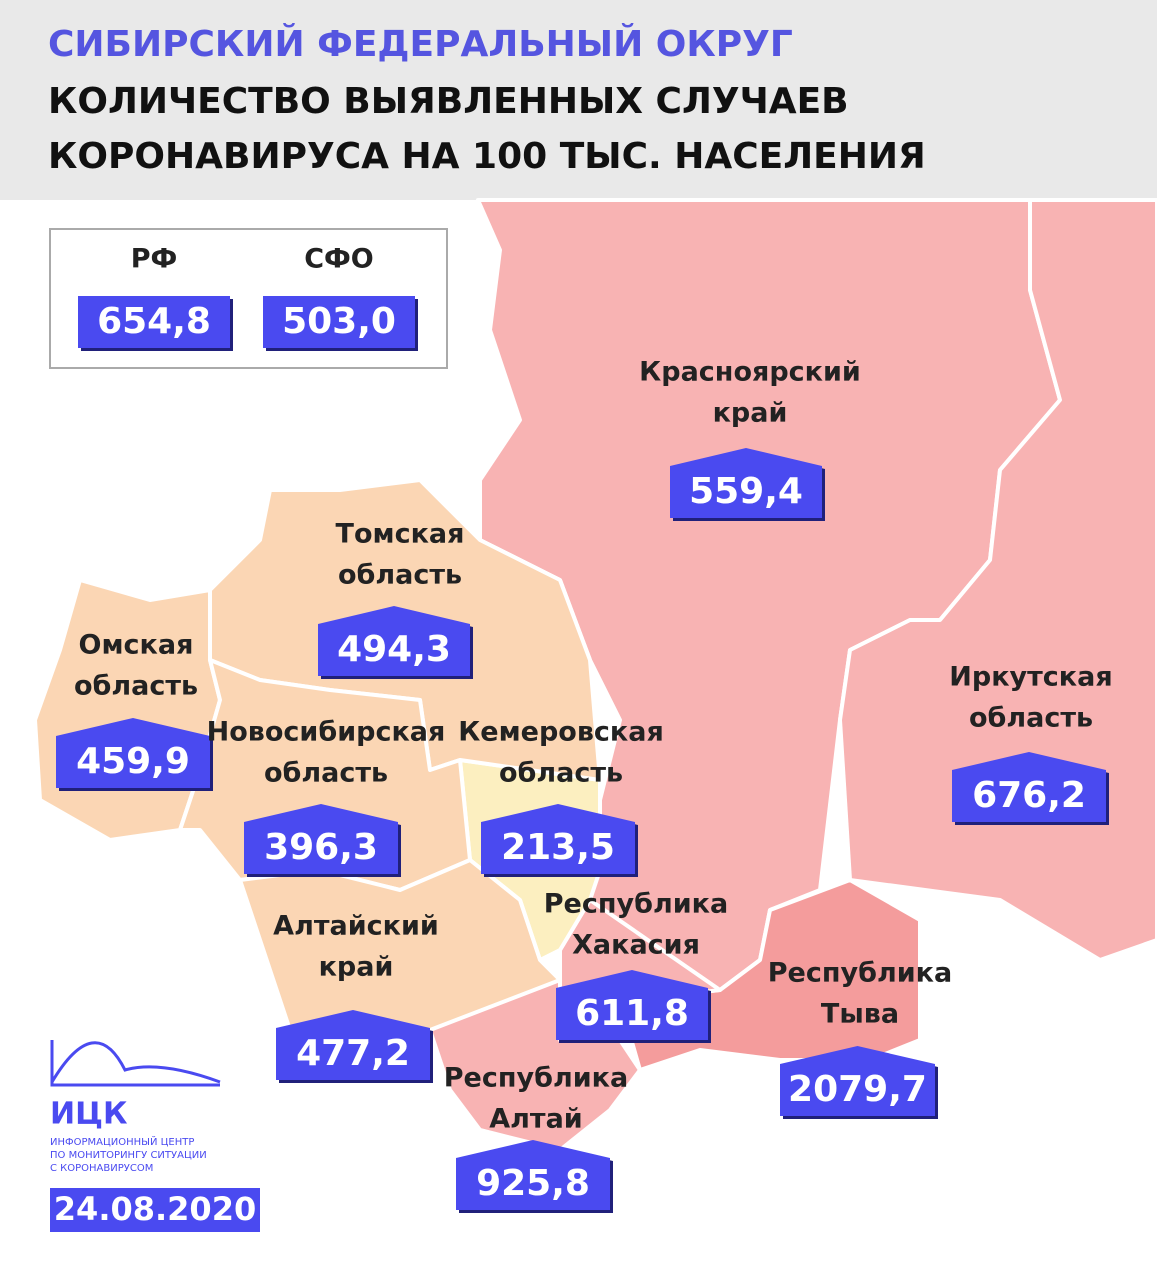 The height and width of the screenshot is (1280, 1157). What do you see at coordinates (746, 491) in the screenshot?
I see `value: 559,4` at bounding box center [746, 491].